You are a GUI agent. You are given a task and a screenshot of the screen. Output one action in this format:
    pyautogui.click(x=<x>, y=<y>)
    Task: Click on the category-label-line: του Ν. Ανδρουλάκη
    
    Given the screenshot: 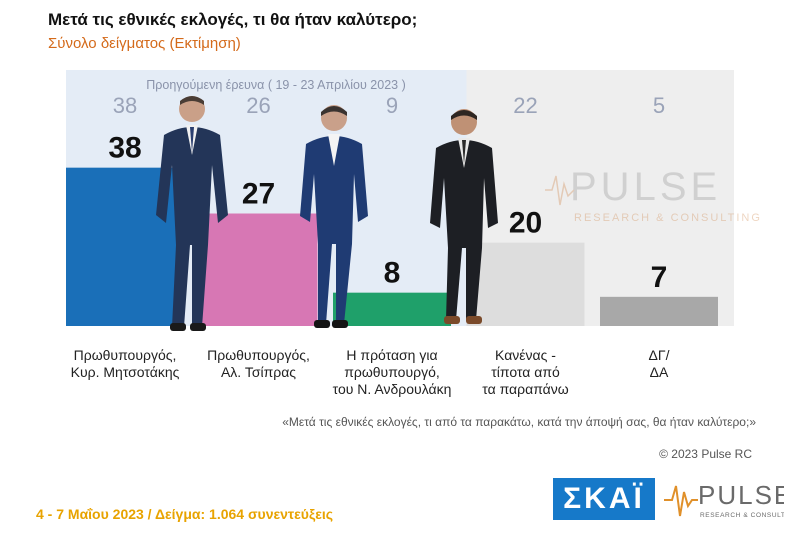 What is the action you would take?
    pyautogui.click(x=392, y=389)
    